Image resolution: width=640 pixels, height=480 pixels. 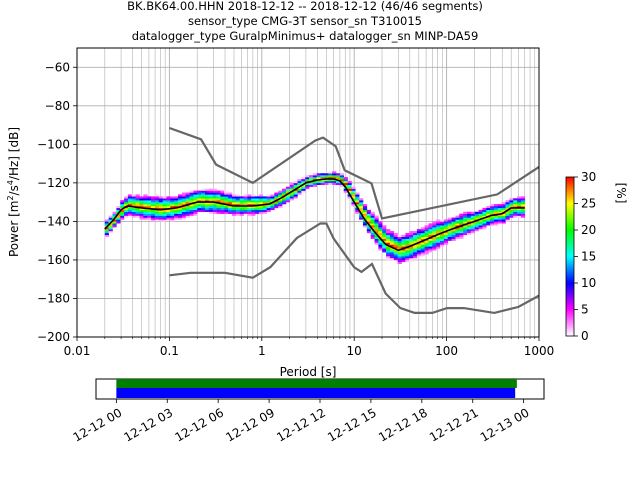 I want to click on y-tick-label: −140, so click(x=53, y=221).